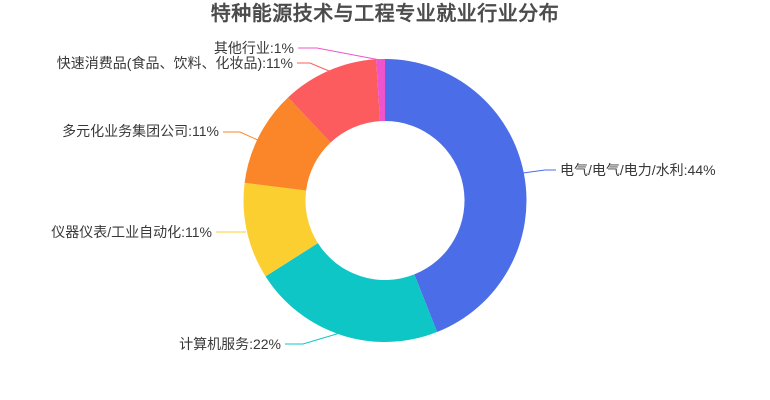 The image size is (770, 400). Describe the element at coordinates (131, 232) in the screenshot. I see `slice-label-2: 仪器仪表/工业自动化:11%` at that location.